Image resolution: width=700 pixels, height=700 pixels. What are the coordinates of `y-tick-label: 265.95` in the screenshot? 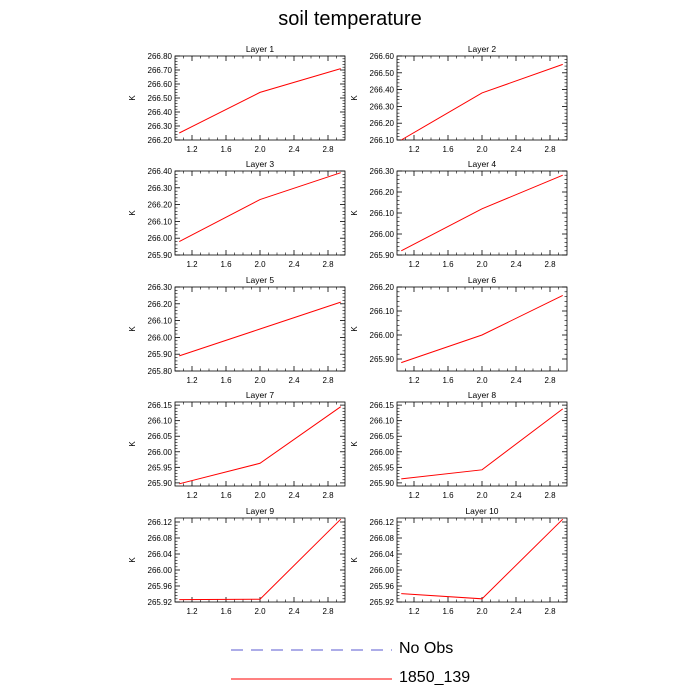 It's located at (160, 467).